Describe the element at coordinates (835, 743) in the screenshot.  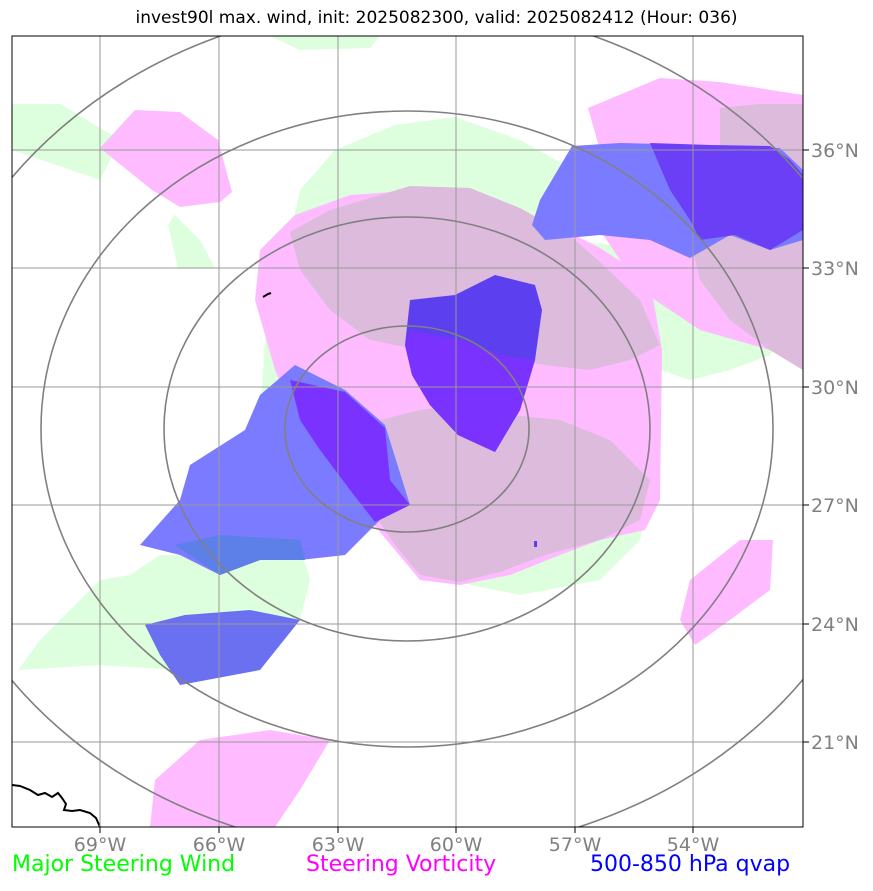
I see `lat-label: 21°N` at that location.